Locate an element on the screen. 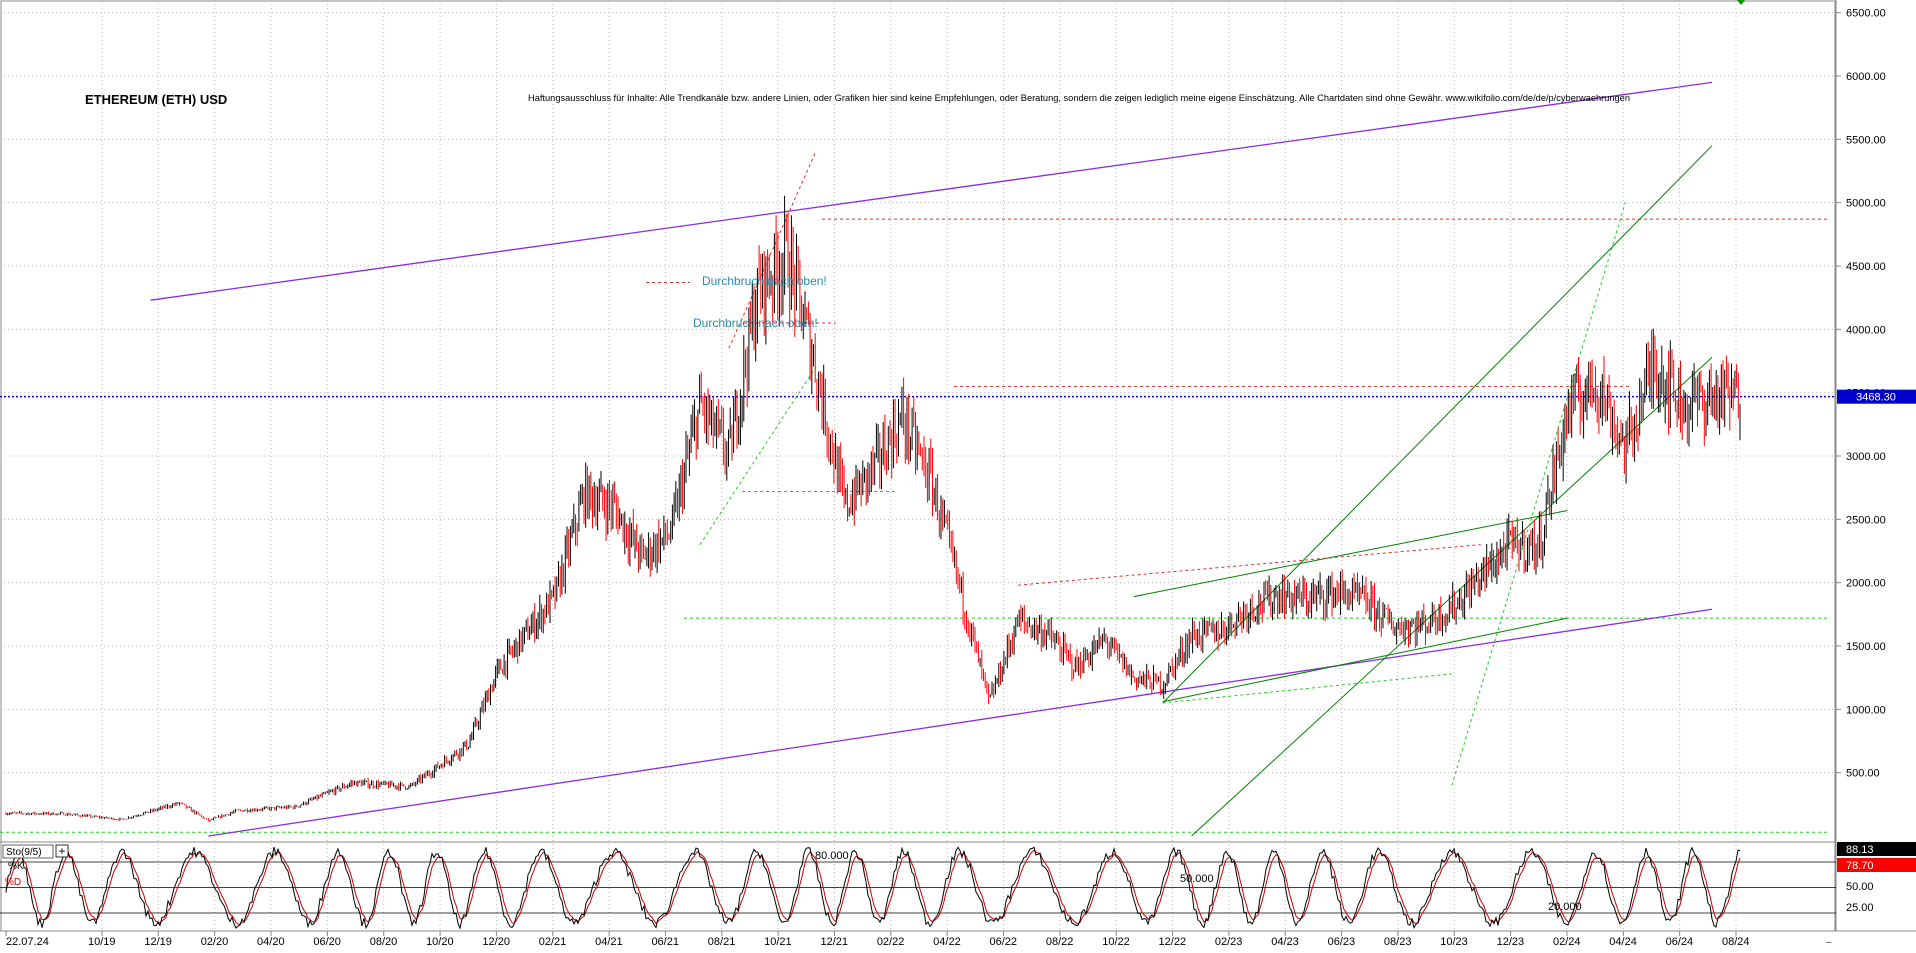 This screenshot has height=953, width=1916. x-axis-tick-label: 04/20 is located at coordinates (271, 942).